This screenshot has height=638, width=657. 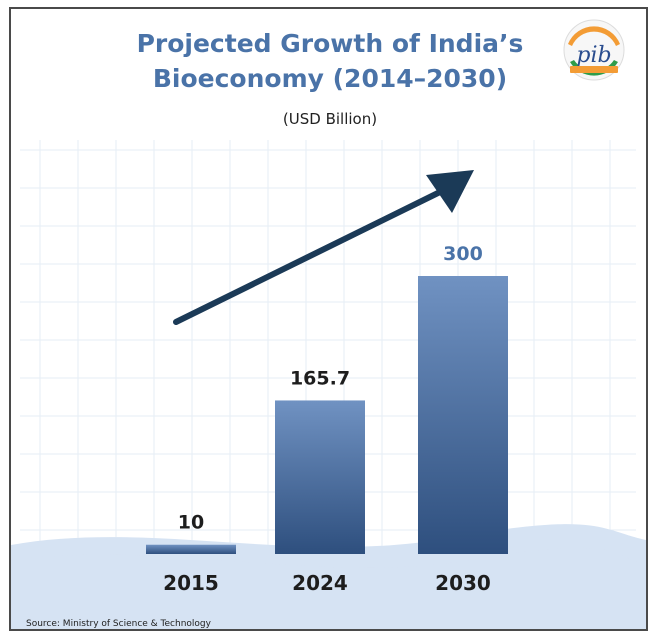 I want to click on trend-arrow, so click(x=323, y=247).